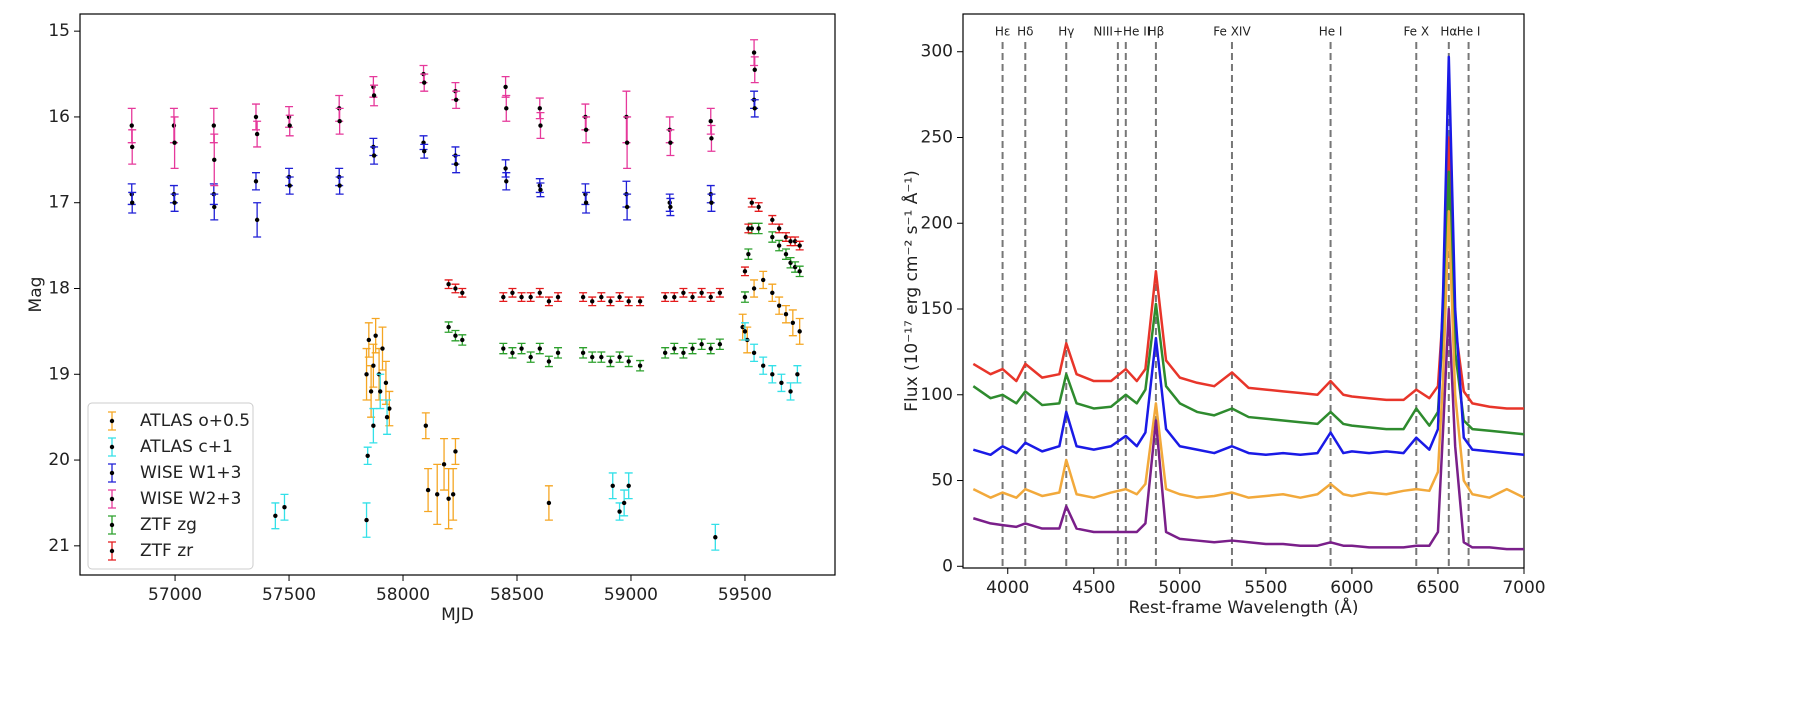  I want to click on y-tick-label: 16, so click(59, 117).